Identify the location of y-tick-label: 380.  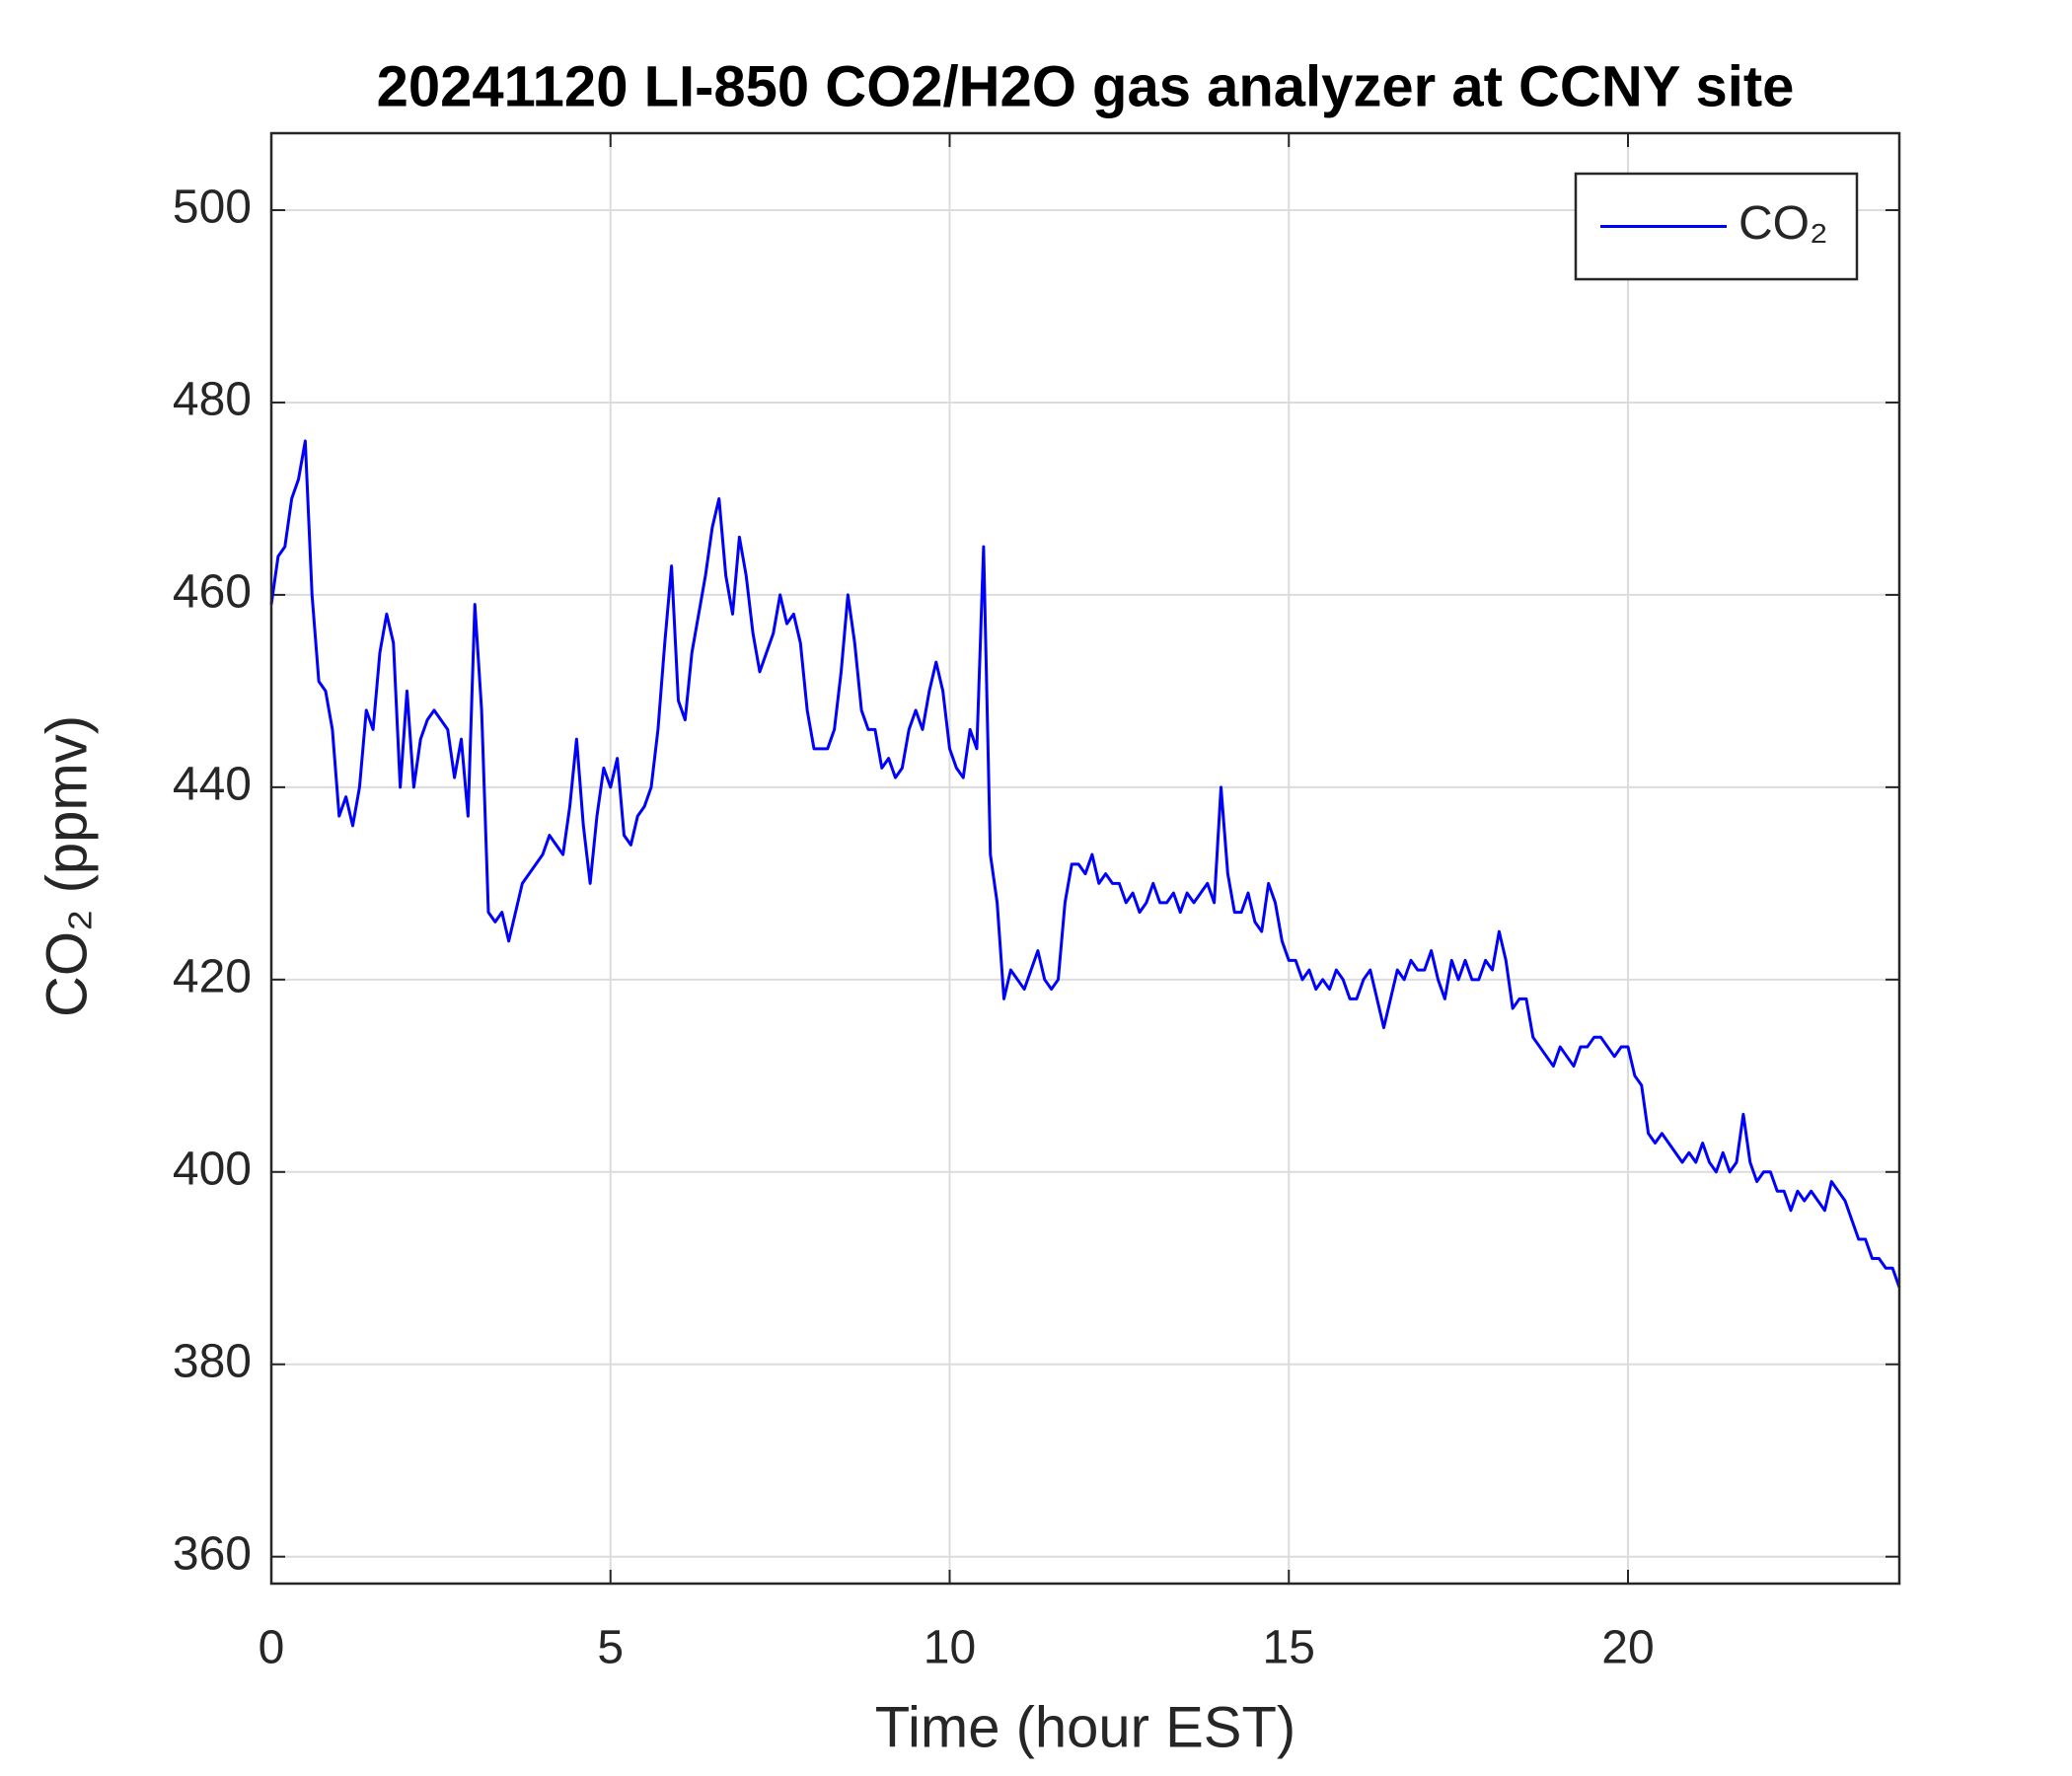
(213, 1361).